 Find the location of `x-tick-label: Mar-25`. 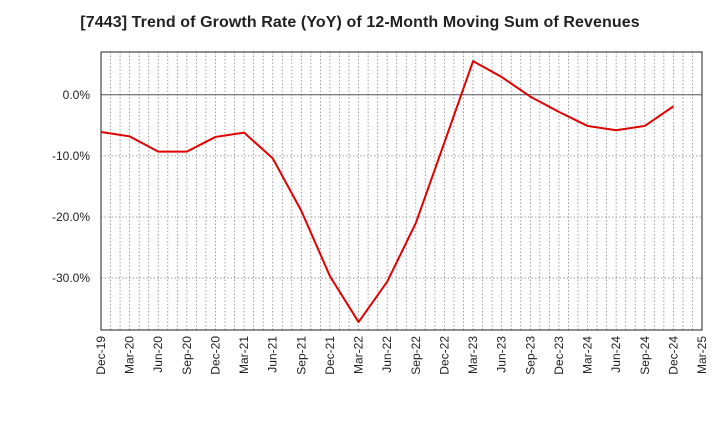

x-tick-label: Mar-25 is located at coordinates (702, 355).